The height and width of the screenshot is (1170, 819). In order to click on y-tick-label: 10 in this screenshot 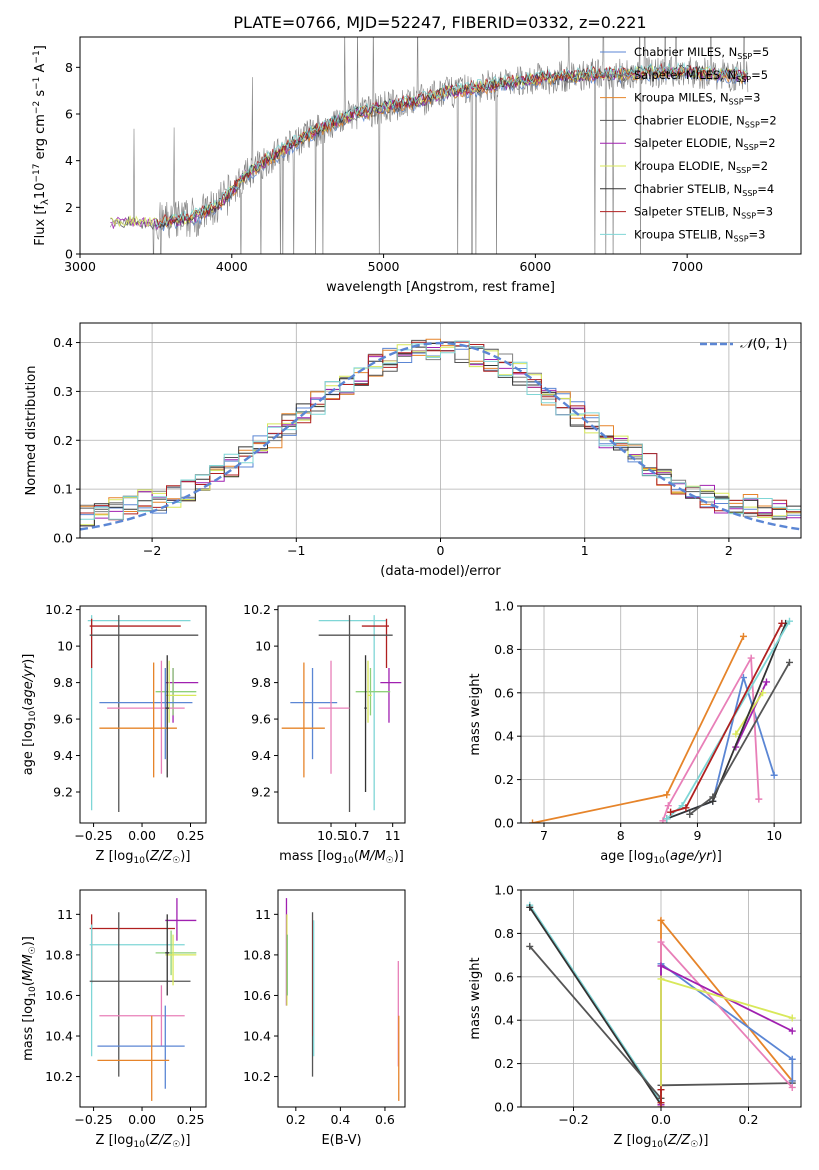, I will do `click(65, 646)`.